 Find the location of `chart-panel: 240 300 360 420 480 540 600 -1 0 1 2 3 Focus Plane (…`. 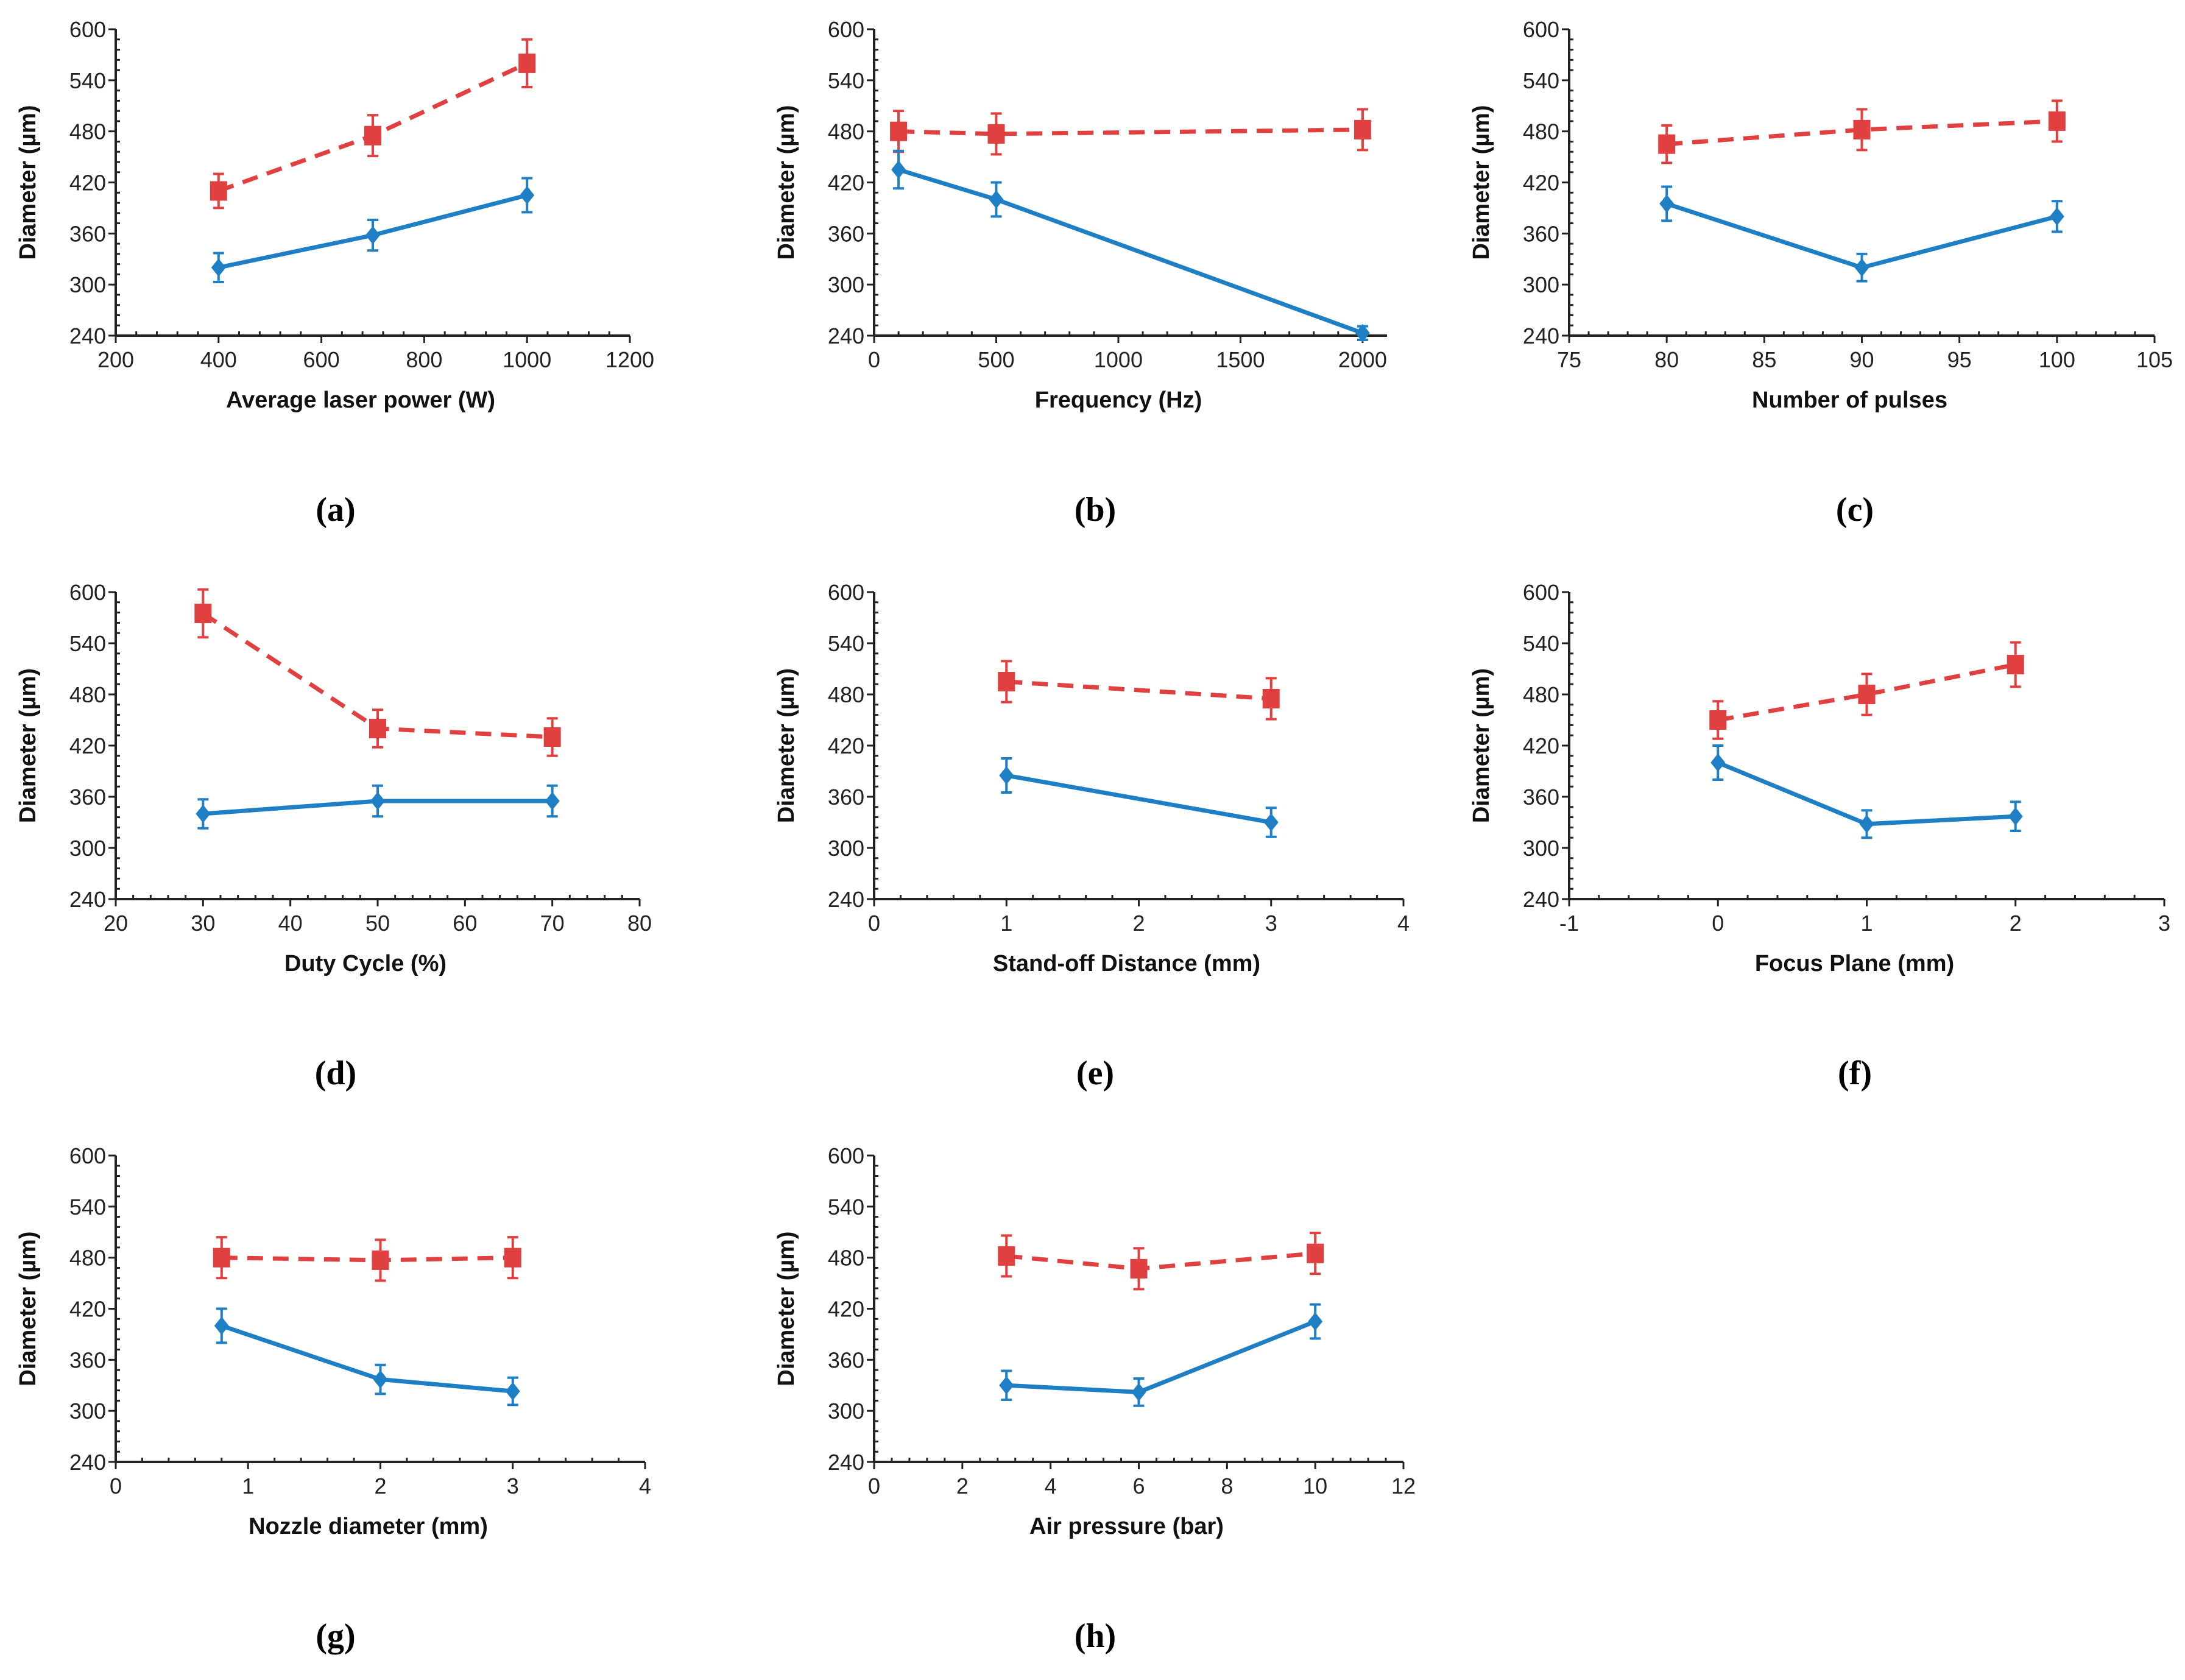

chart-panel: 240 300 360 420 480 540 600 -1 0 1 2 3 Focus Plane (… is located at coordinates (1819, 836).